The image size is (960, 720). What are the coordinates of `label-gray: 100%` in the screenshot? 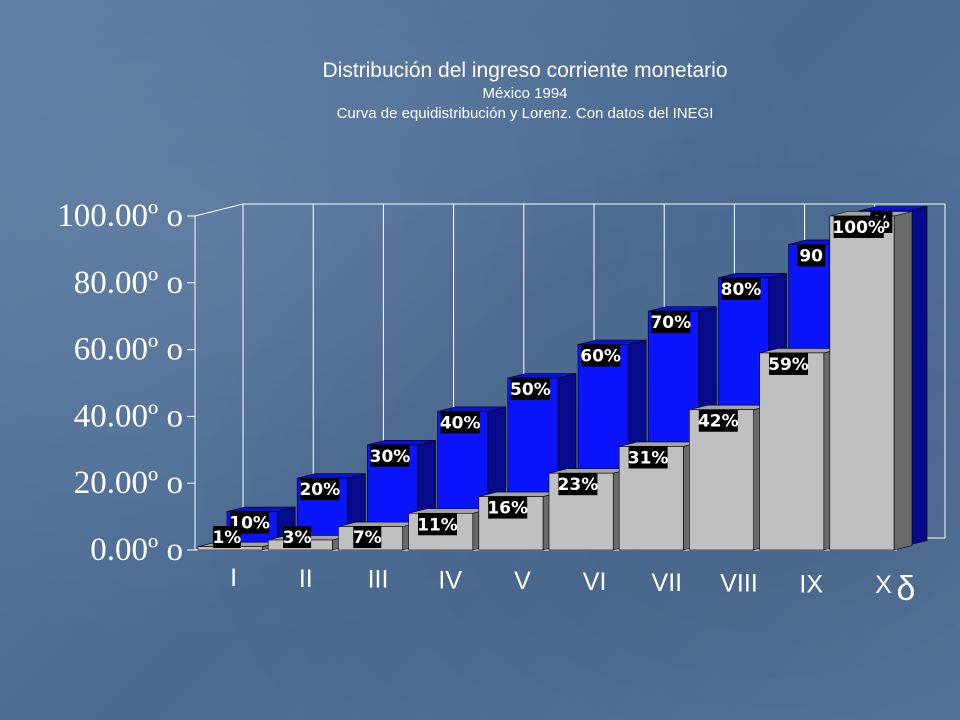 It's located at (858, 227).